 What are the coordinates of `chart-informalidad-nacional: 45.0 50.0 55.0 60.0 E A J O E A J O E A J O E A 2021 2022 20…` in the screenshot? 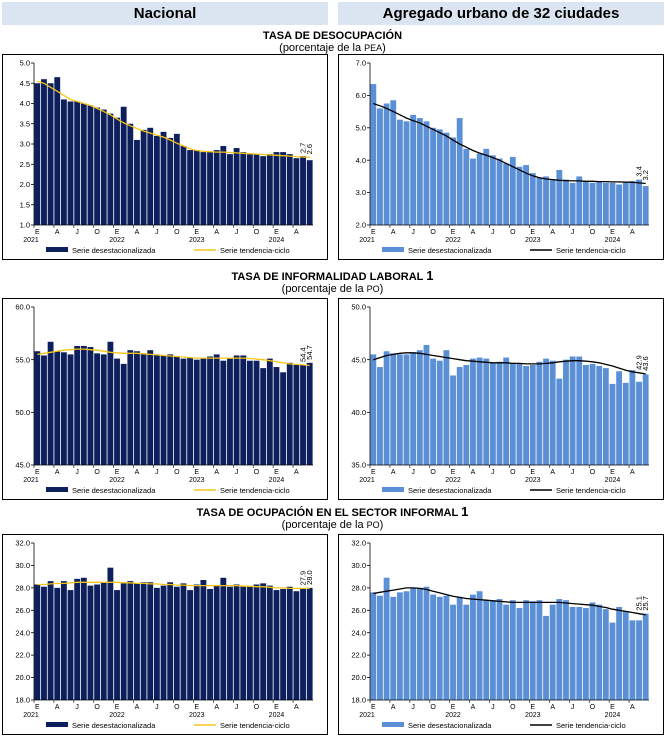 It's located at (165, 399).